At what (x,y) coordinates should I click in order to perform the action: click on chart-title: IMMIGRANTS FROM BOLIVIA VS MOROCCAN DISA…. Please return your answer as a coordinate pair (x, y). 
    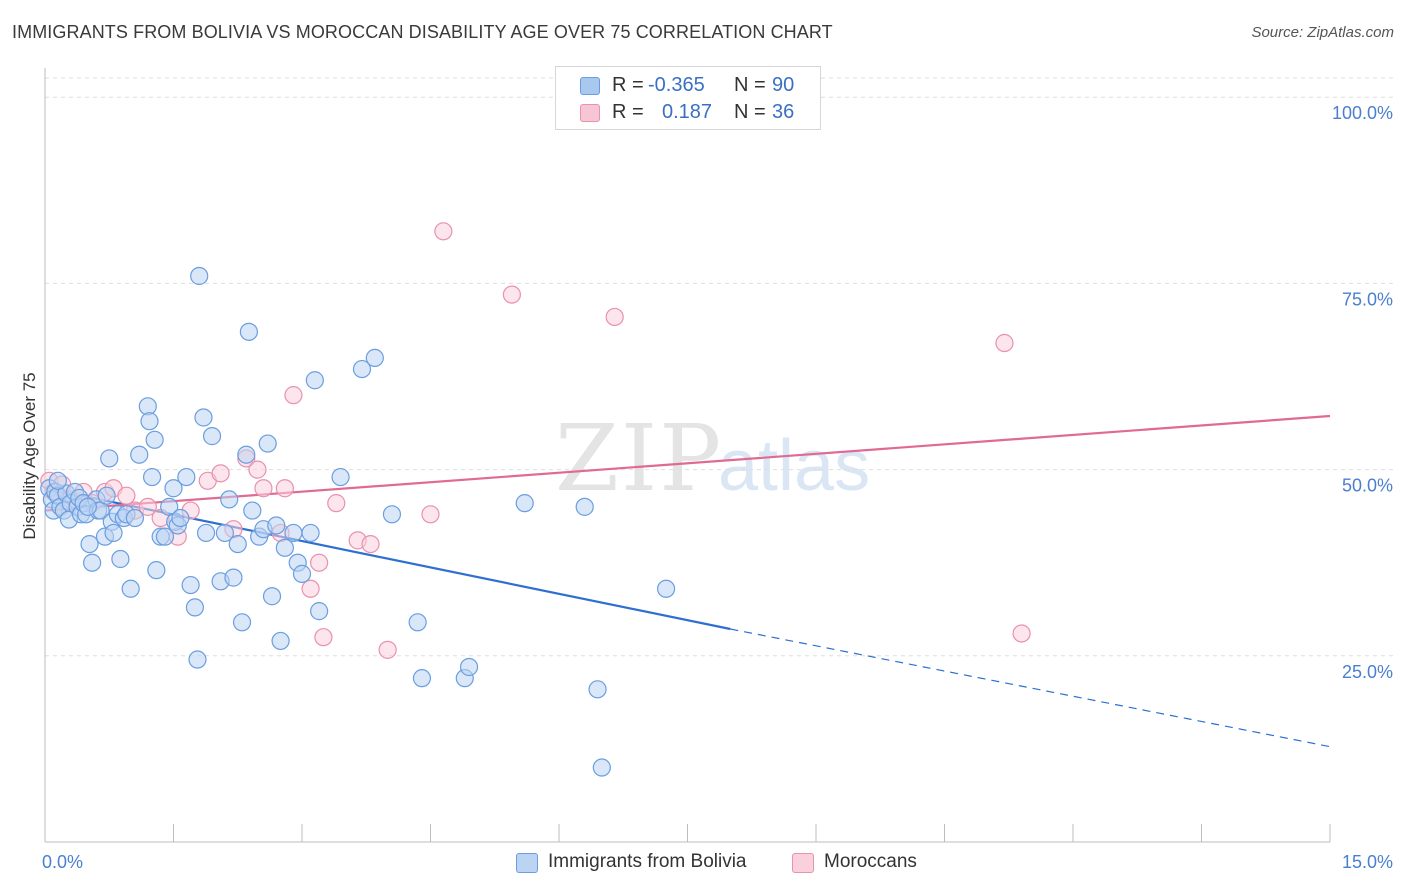
    Looking at the image, I should click on (422, 32).